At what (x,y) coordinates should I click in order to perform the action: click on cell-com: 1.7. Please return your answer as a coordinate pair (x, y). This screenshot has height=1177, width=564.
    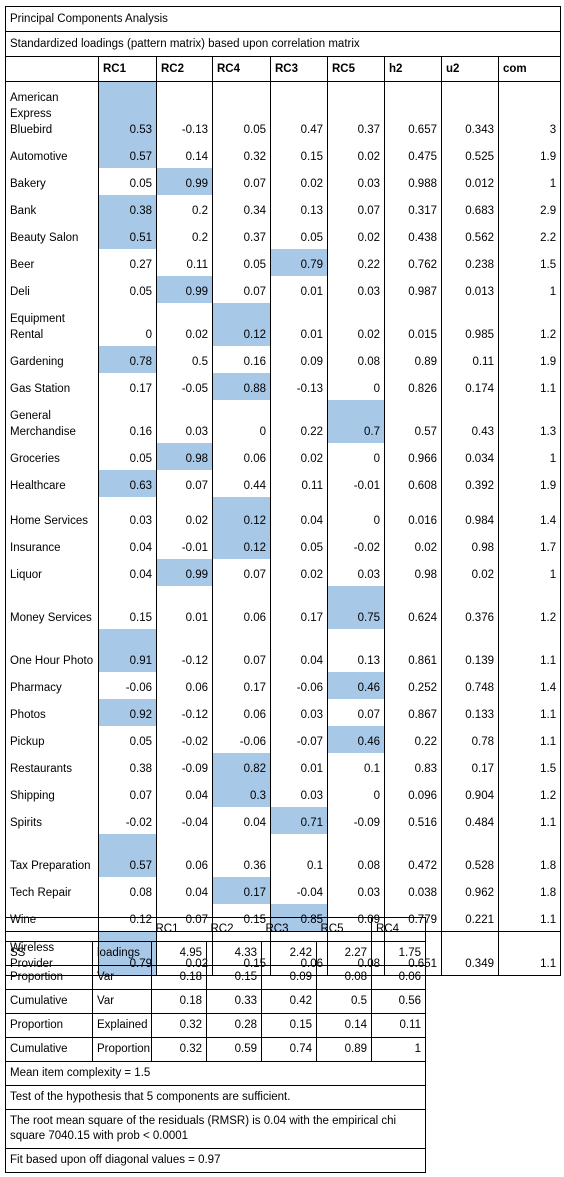
    Looking at the image, I should click on (529, 545).